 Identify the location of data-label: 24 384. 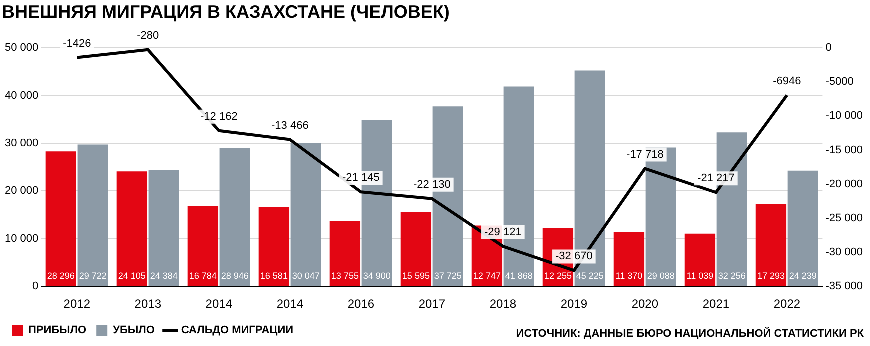
(164, 276).